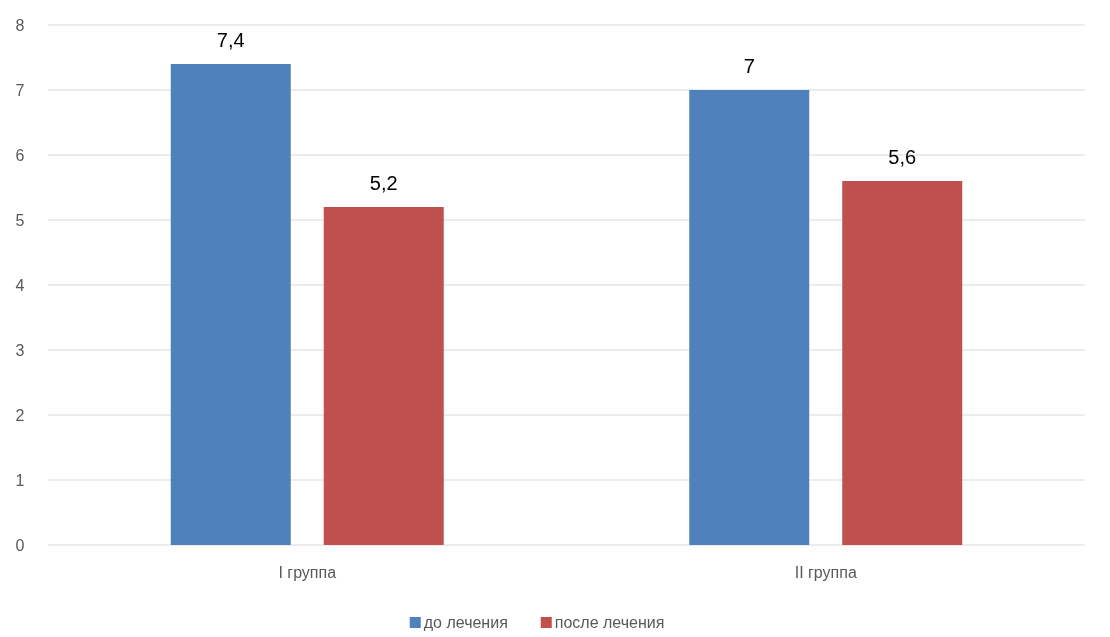 The image size is (1110, 637). I want to click on x-tick-label: II группа, so click(825, 572).